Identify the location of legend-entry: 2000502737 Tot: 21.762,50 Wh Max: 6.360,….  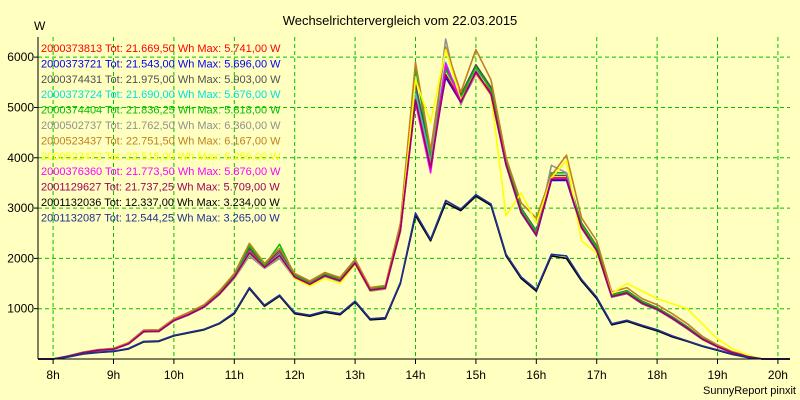
(161, 126).